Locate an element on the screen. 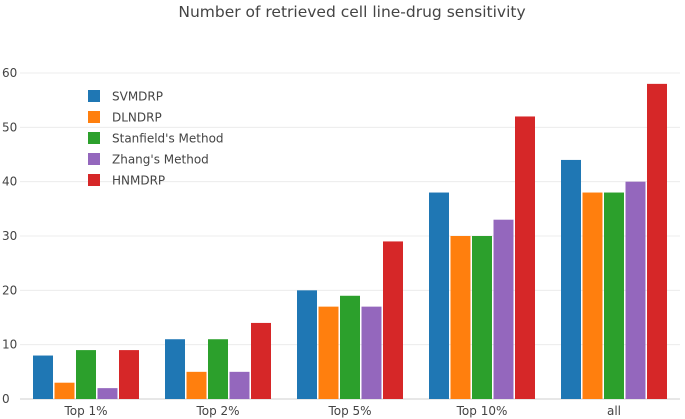 The image size is (685, 419). y-tick-label: 60 is located at coordinates (9, 73).